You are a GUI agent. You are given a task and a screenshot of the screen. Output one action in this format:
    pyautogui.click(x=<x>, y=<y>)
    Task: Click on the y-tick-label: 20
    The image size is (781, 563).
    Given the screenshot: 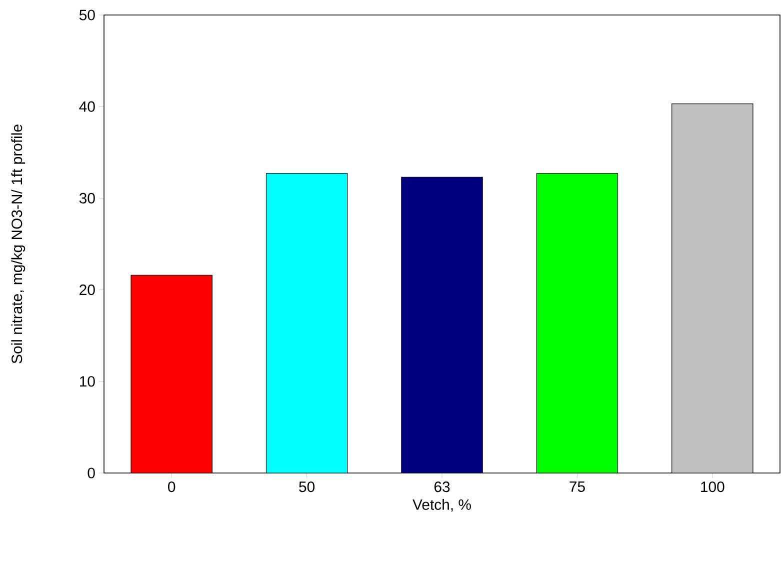 What is the action you would take?
    pyautogui.click(x=87, y=290)
    